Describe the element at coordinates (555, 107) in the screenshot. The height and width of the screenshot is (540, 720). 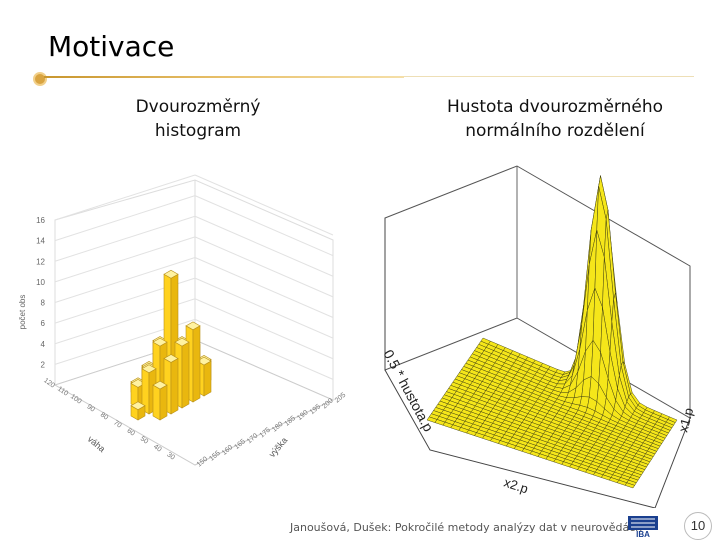
I see `right-caption-line1: Hustota dvourozměrného` at that location.